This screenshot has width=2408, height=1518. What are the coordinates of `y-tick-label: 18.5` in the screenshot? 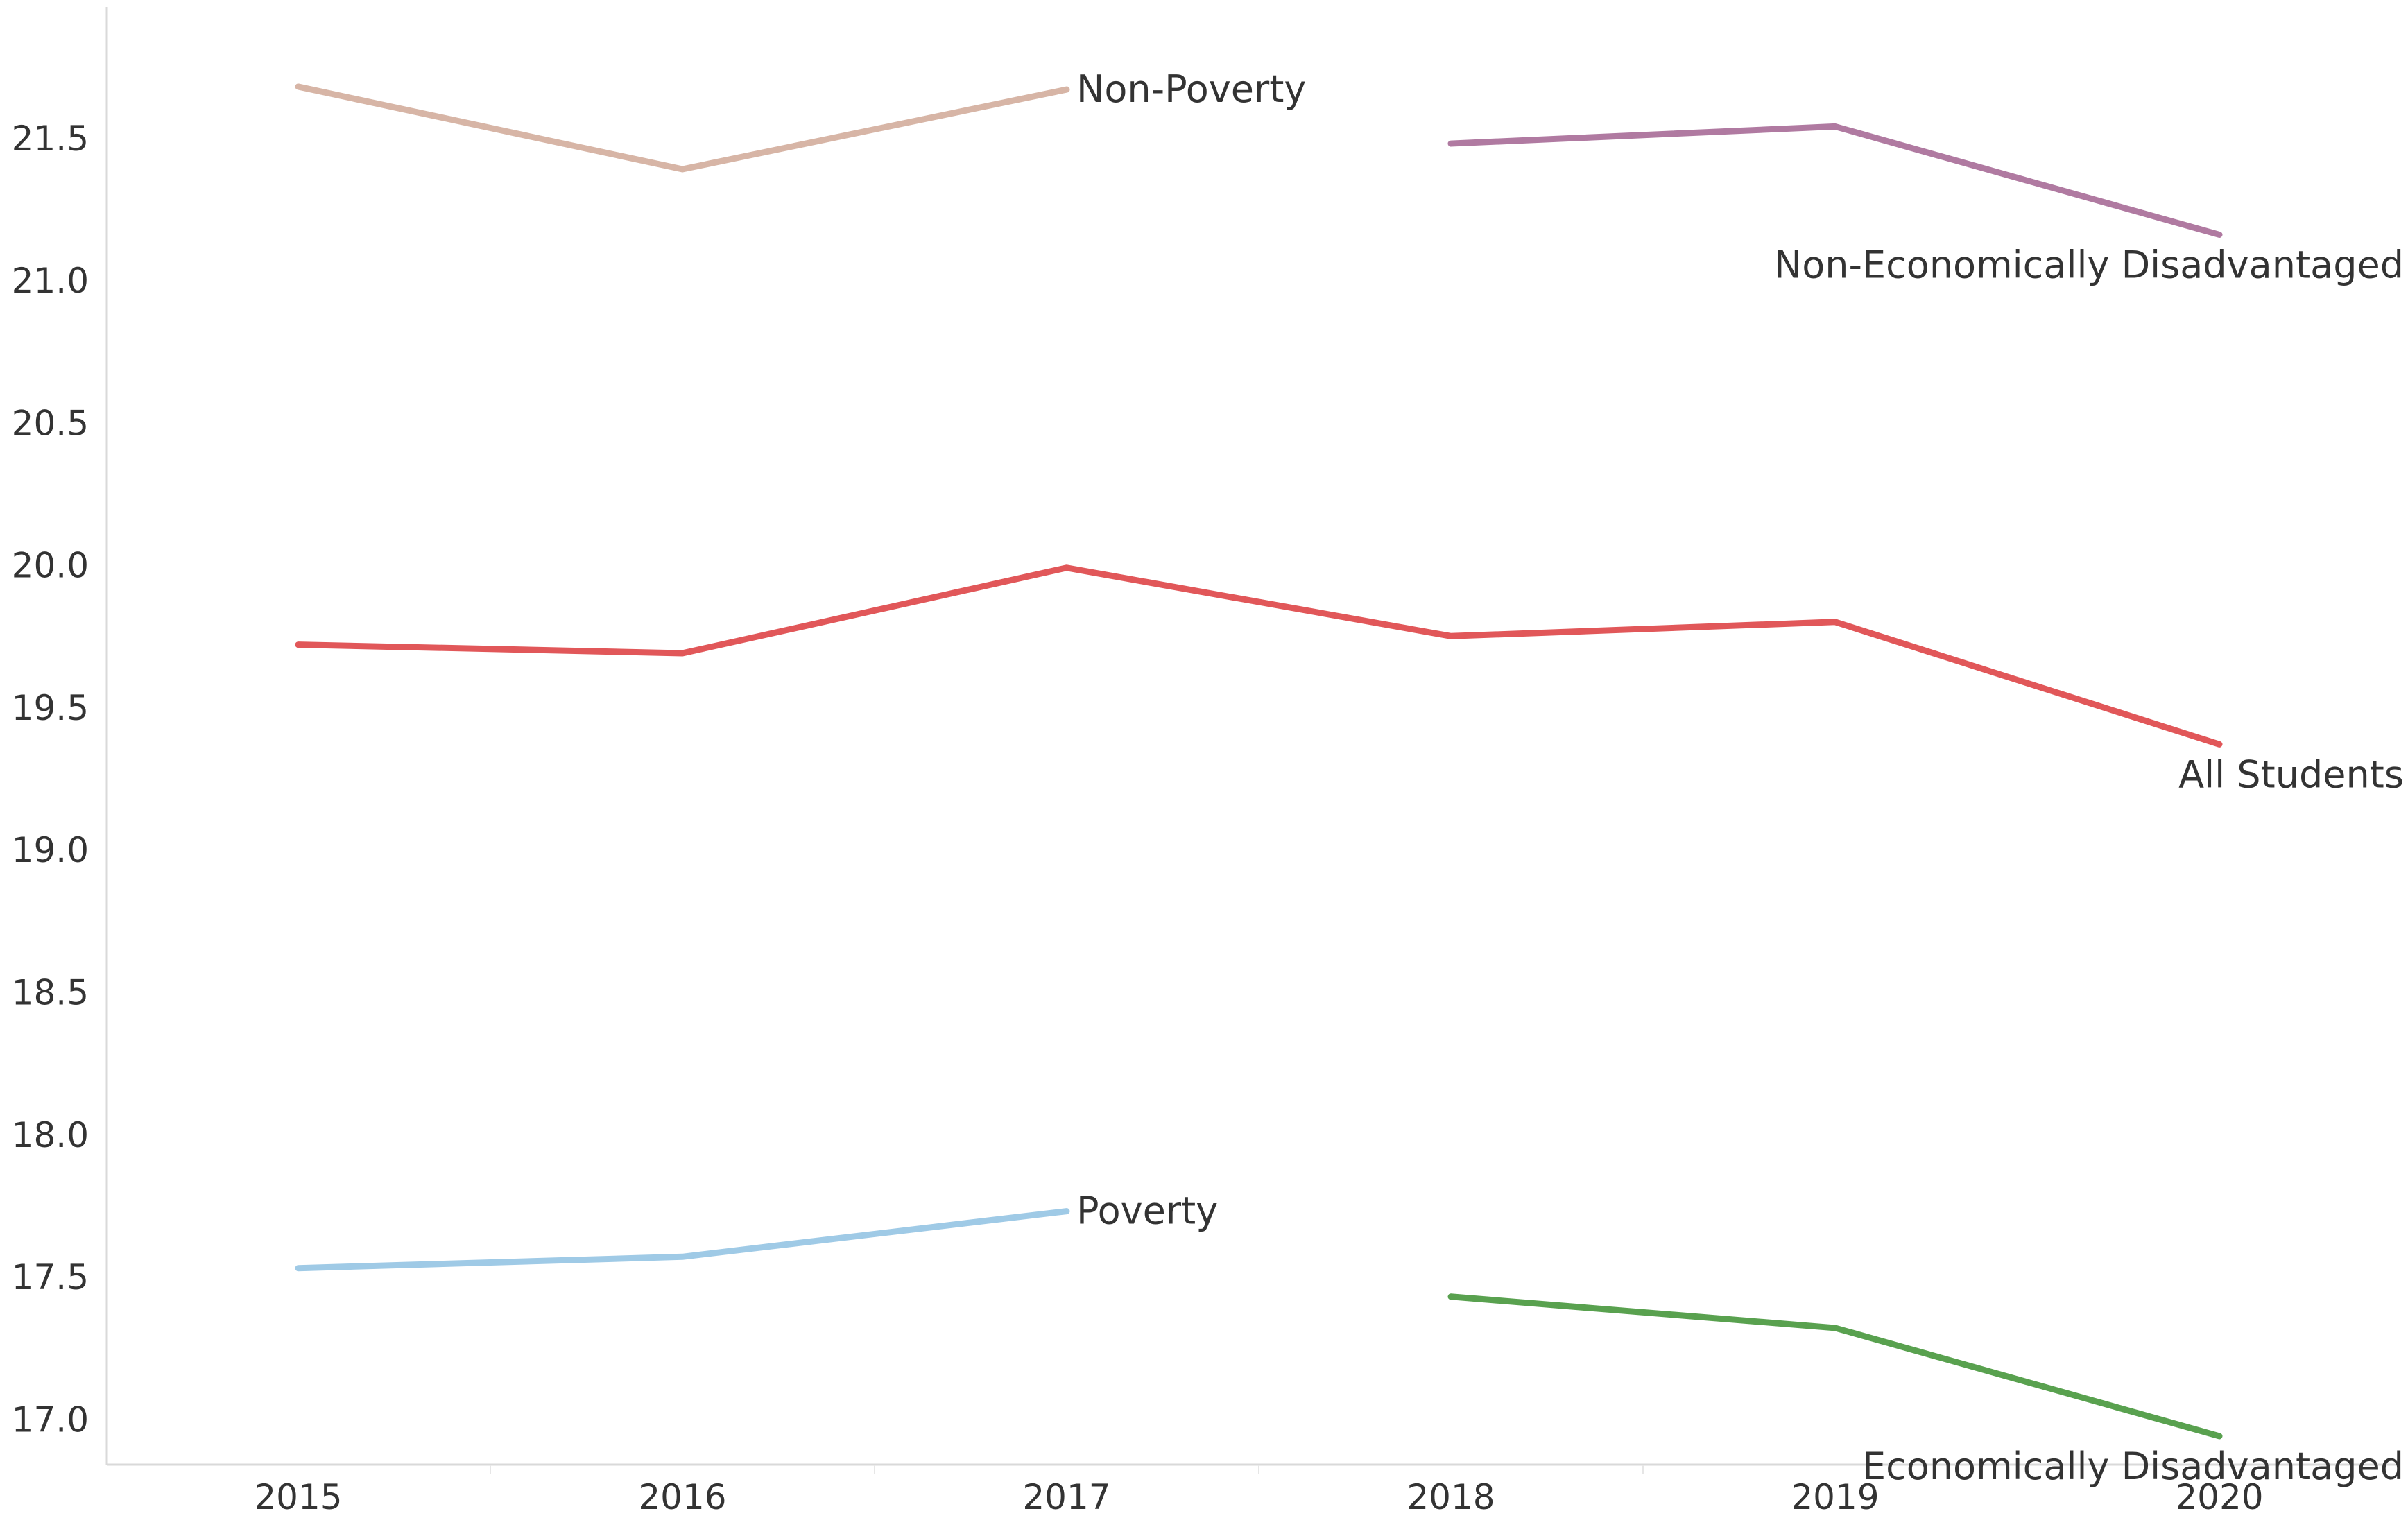 It's located at (50, 992).